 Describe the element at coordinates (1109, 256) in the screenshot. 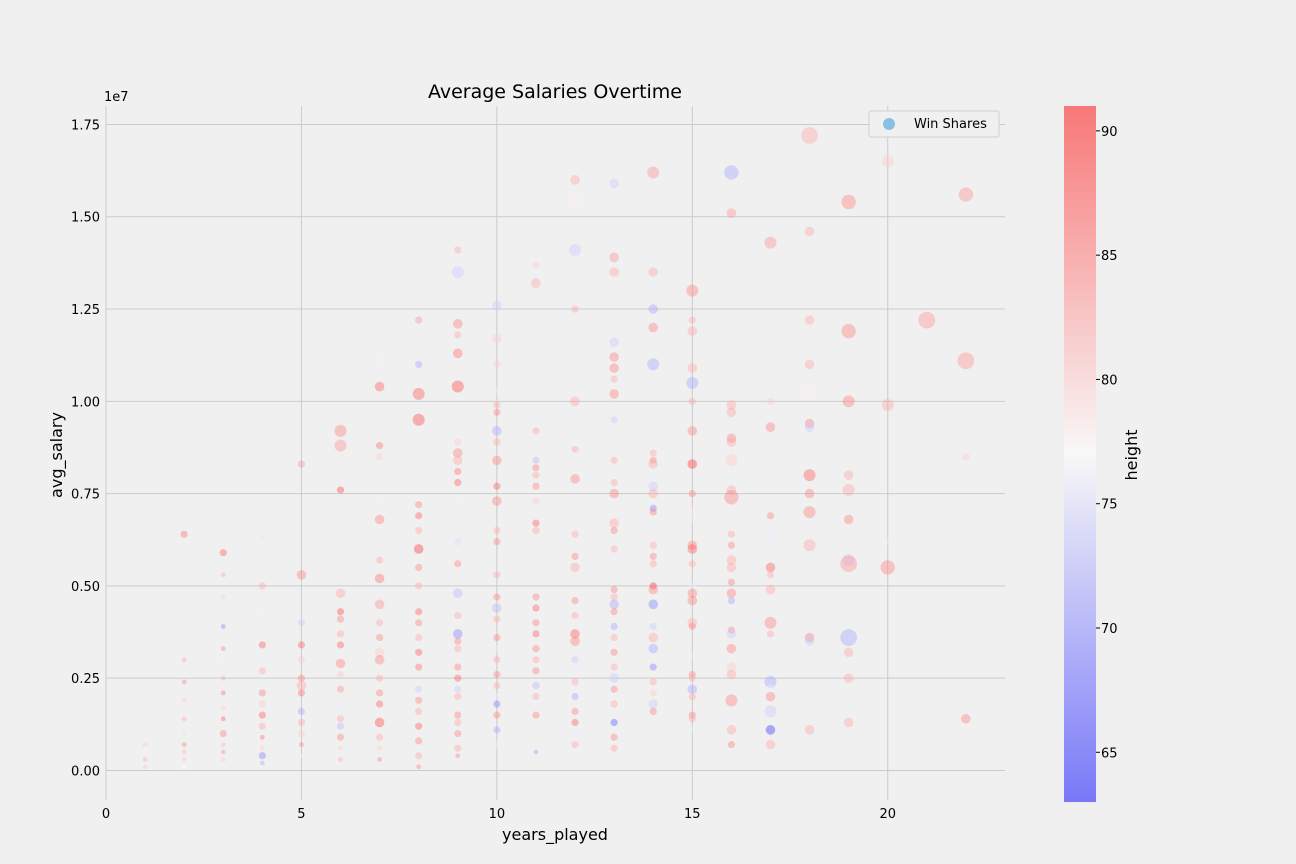

I see `colorbar-tick-label: 85` at that location.